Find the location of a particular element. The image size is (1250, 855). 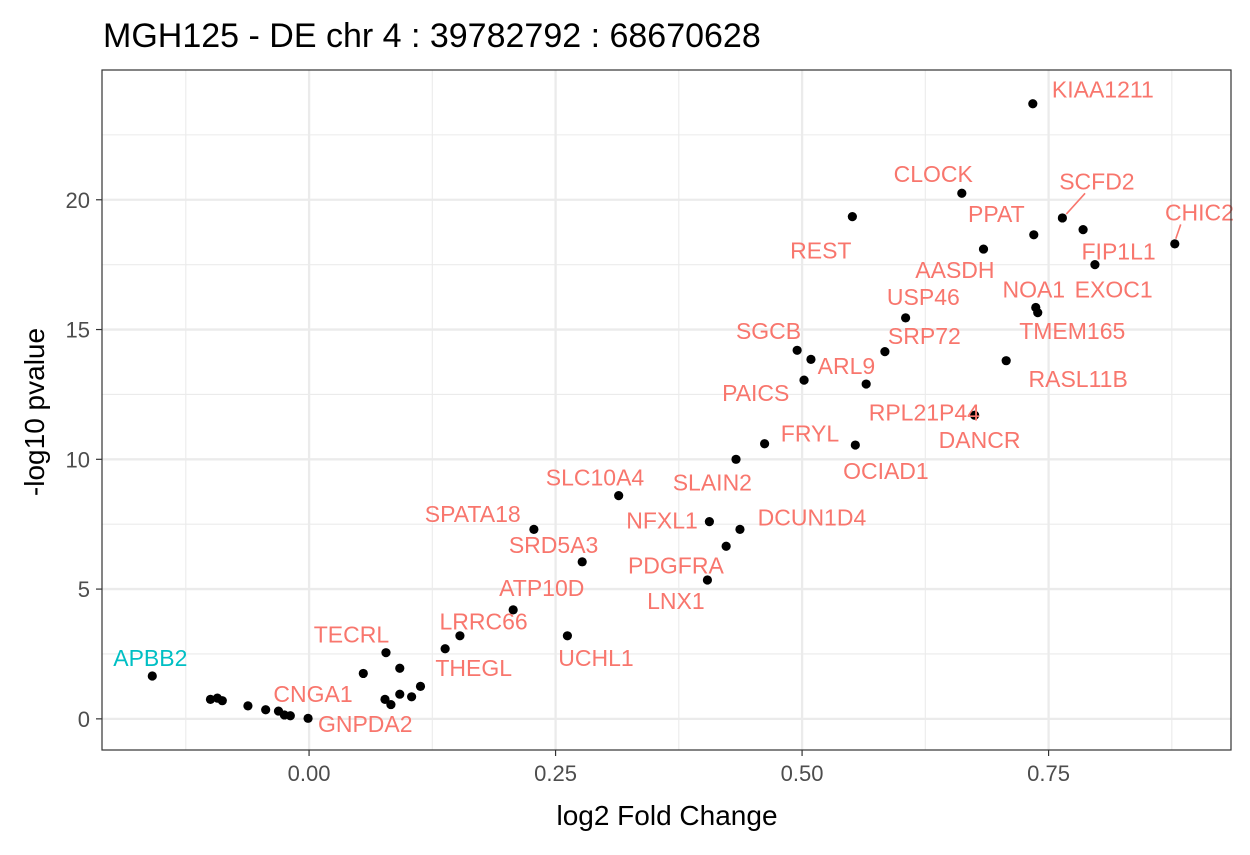

gene-label: NOA1 is located at coordinates (1033, 289).